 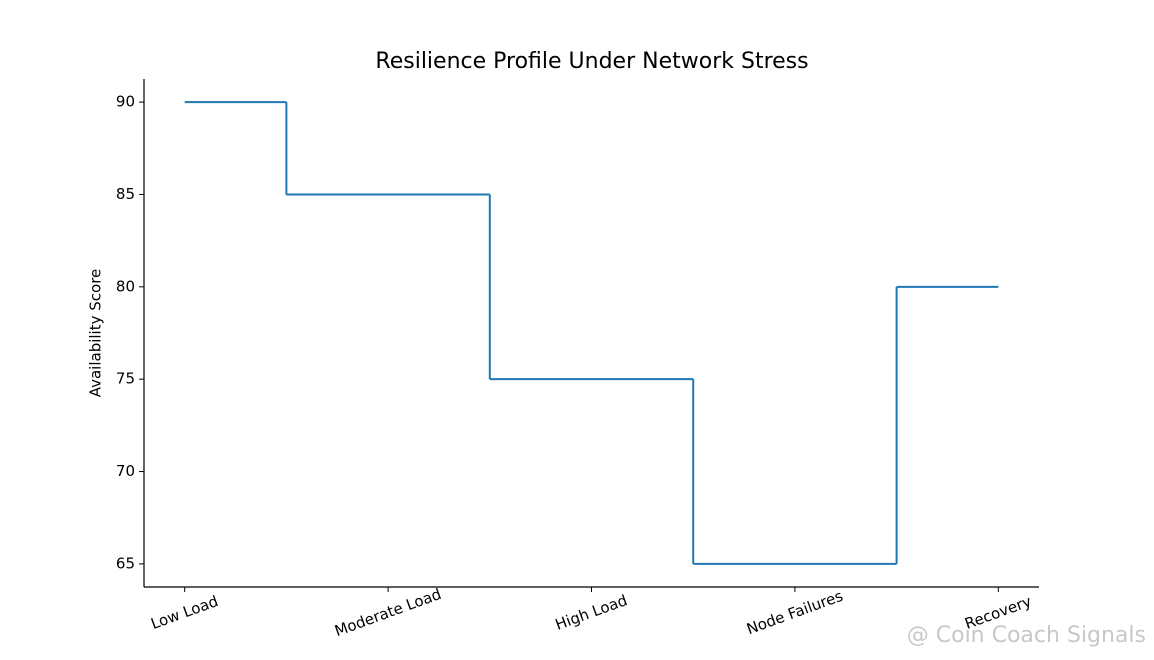 I want to click on x-tick-label: Node Failures, so click(x=794, y=613).